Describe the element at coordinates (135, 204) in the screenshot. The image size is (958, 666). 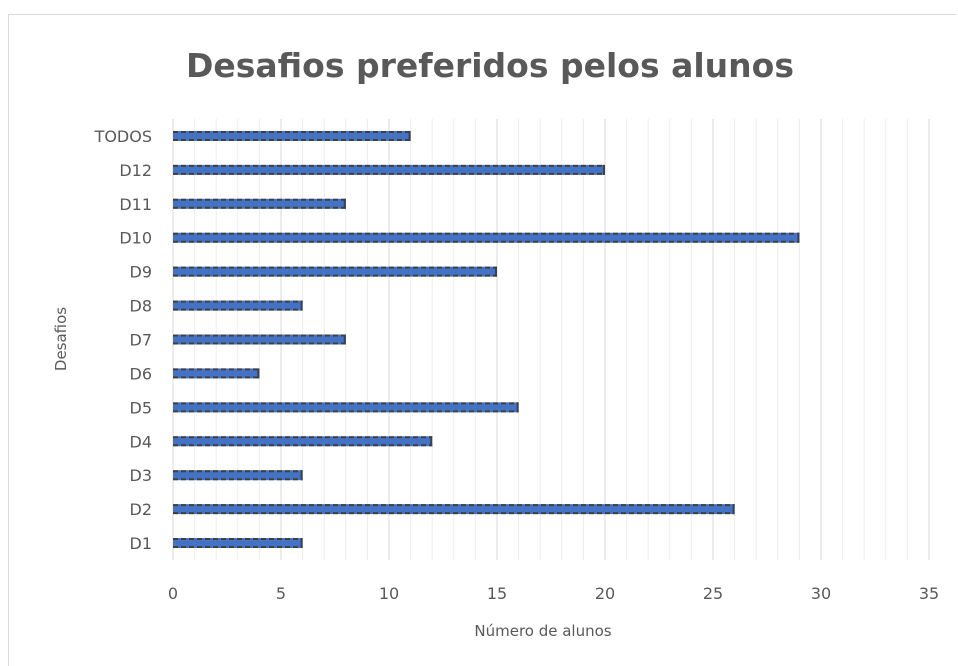
I see `y-tick-label: D11` at that location.